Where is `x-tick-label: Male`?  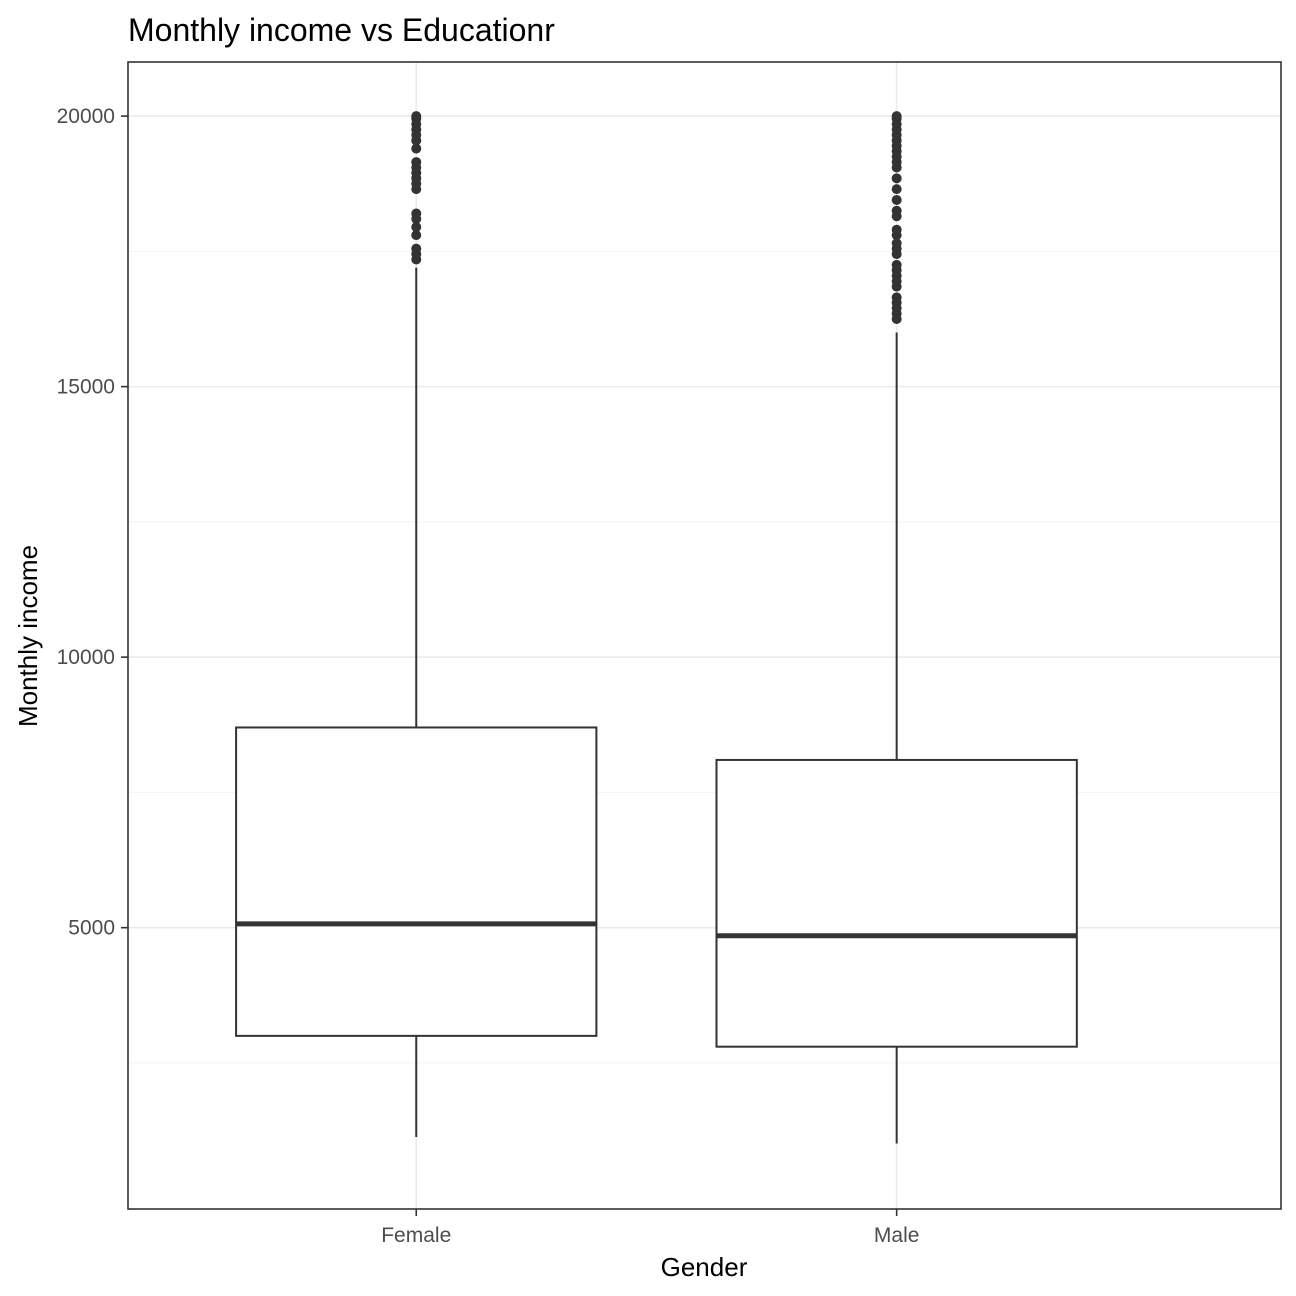 x-tick-label: Male is located at coordinates (897, 1235).